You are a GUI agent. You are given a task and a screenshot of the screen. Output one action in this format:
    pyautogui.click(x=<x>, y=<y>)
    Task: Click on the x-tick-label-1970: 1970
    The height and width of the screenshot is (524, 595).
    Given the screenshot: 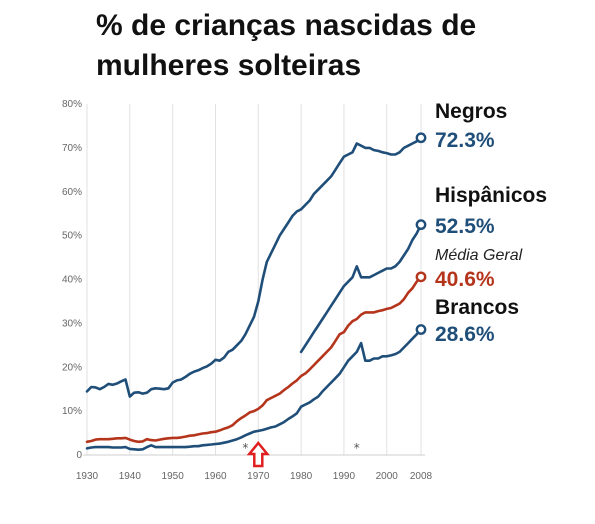 What is the action you would take?
    pyautogui.click(x=258, y=476)
    